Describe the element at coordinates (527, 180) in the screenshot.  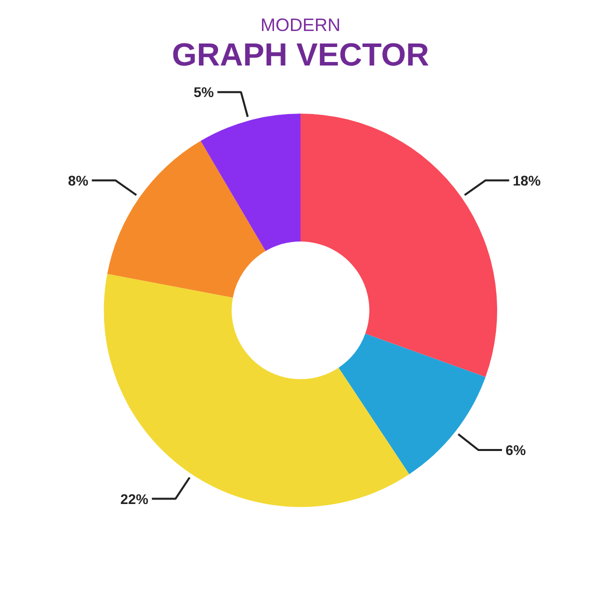
I see `data-label: 18%` at that location.